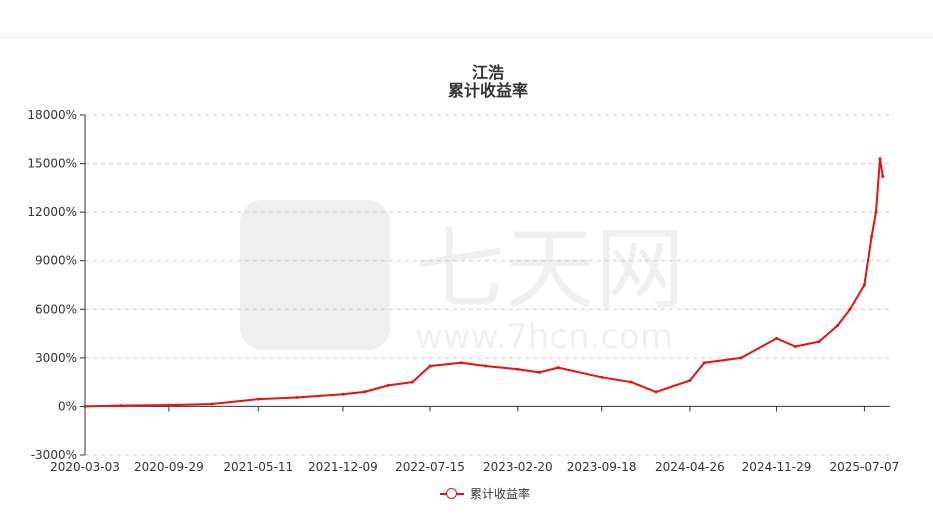  I want to click on x-tick-label: 2021-05-11, so click(258, 467).